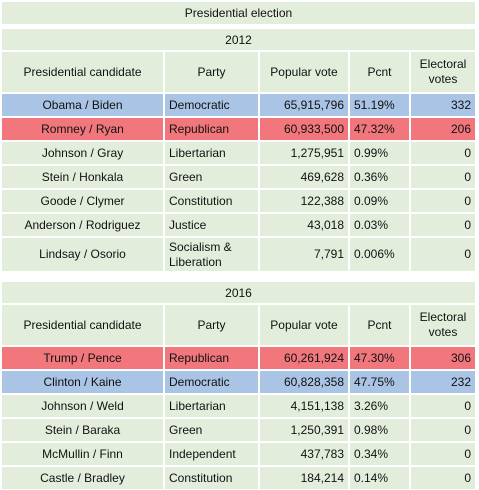 Image resolution: width=479 pixels, height=490 pixels. I want to click on year-header: 2016, so click(238, 292).